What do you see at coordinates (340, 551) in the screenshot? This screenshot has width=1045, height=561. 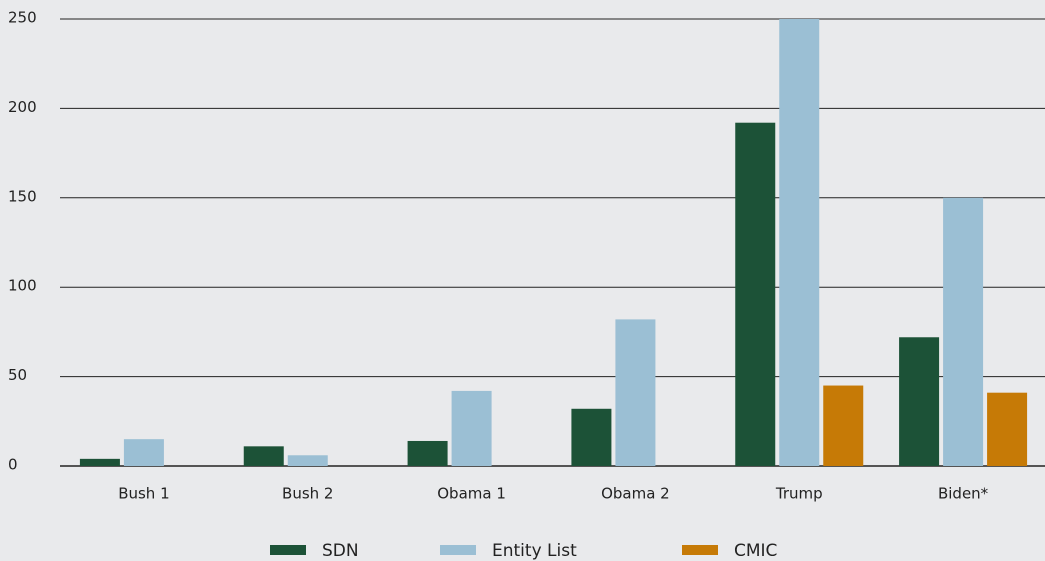 I see `legend-label: SDN` at bounding box center [340, 551].